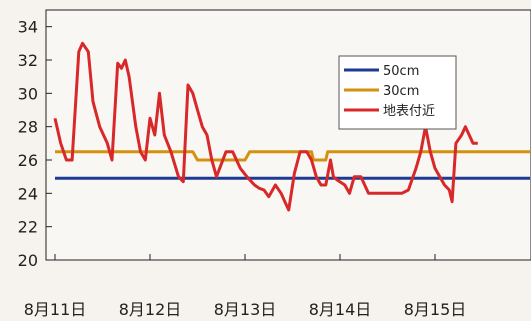 This screenshot has height=321, width=531. Describe the element at coordinates (409, 111) in the screenshot. I see `legend-label: 地表付近` at that location.